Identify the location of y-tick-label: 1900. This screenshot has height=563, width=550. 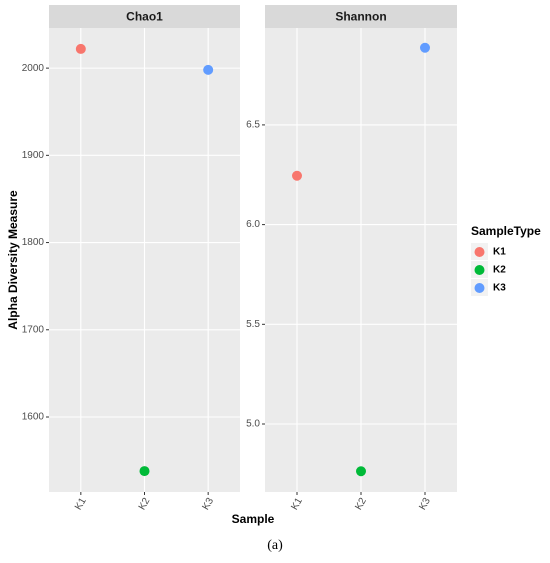
(33, 155).